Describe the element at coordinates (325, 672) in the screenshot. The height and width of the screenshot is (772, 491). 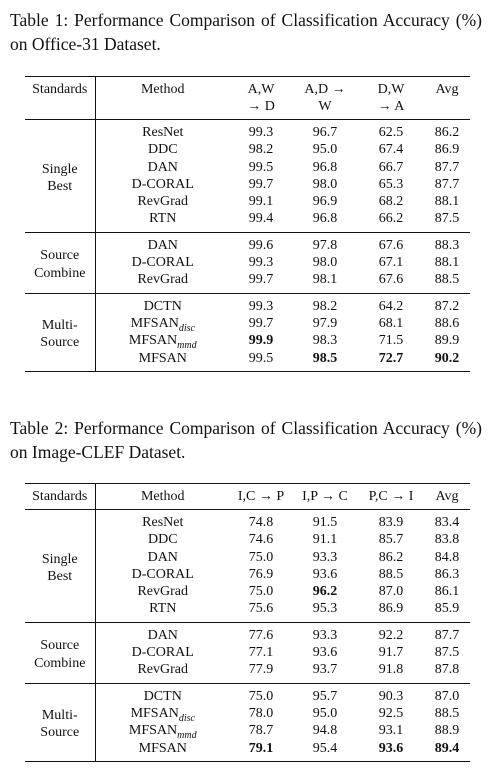
I see `value-cell: 93.7` at that location.